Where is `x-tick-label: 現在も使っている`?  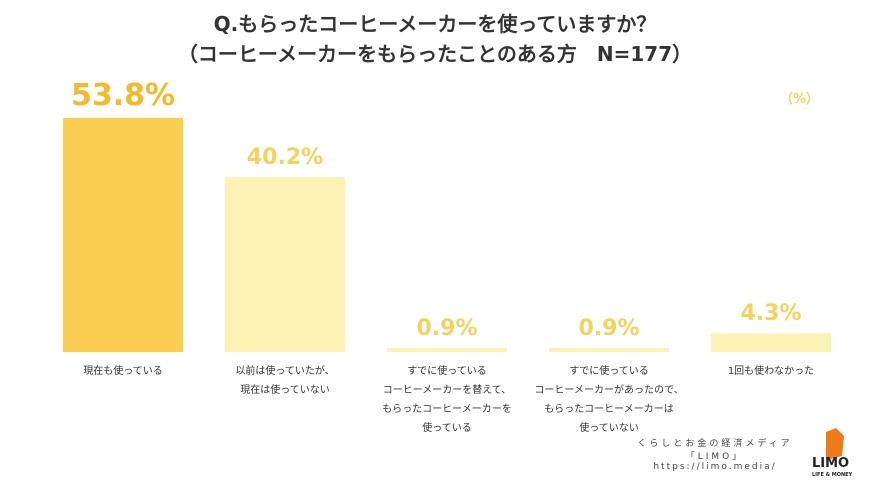 x-tick-label: 現在も使っている is located at coordinates (123, 371).